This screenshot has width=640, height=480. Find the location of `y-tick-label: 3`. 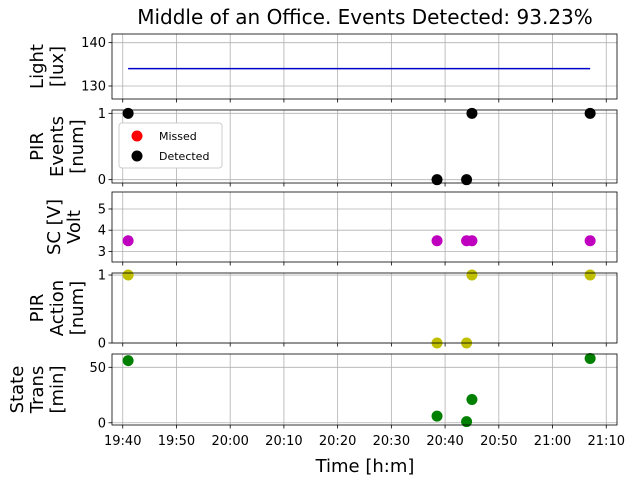

y-tick-label: 3 is located at coordinates (102, 252).